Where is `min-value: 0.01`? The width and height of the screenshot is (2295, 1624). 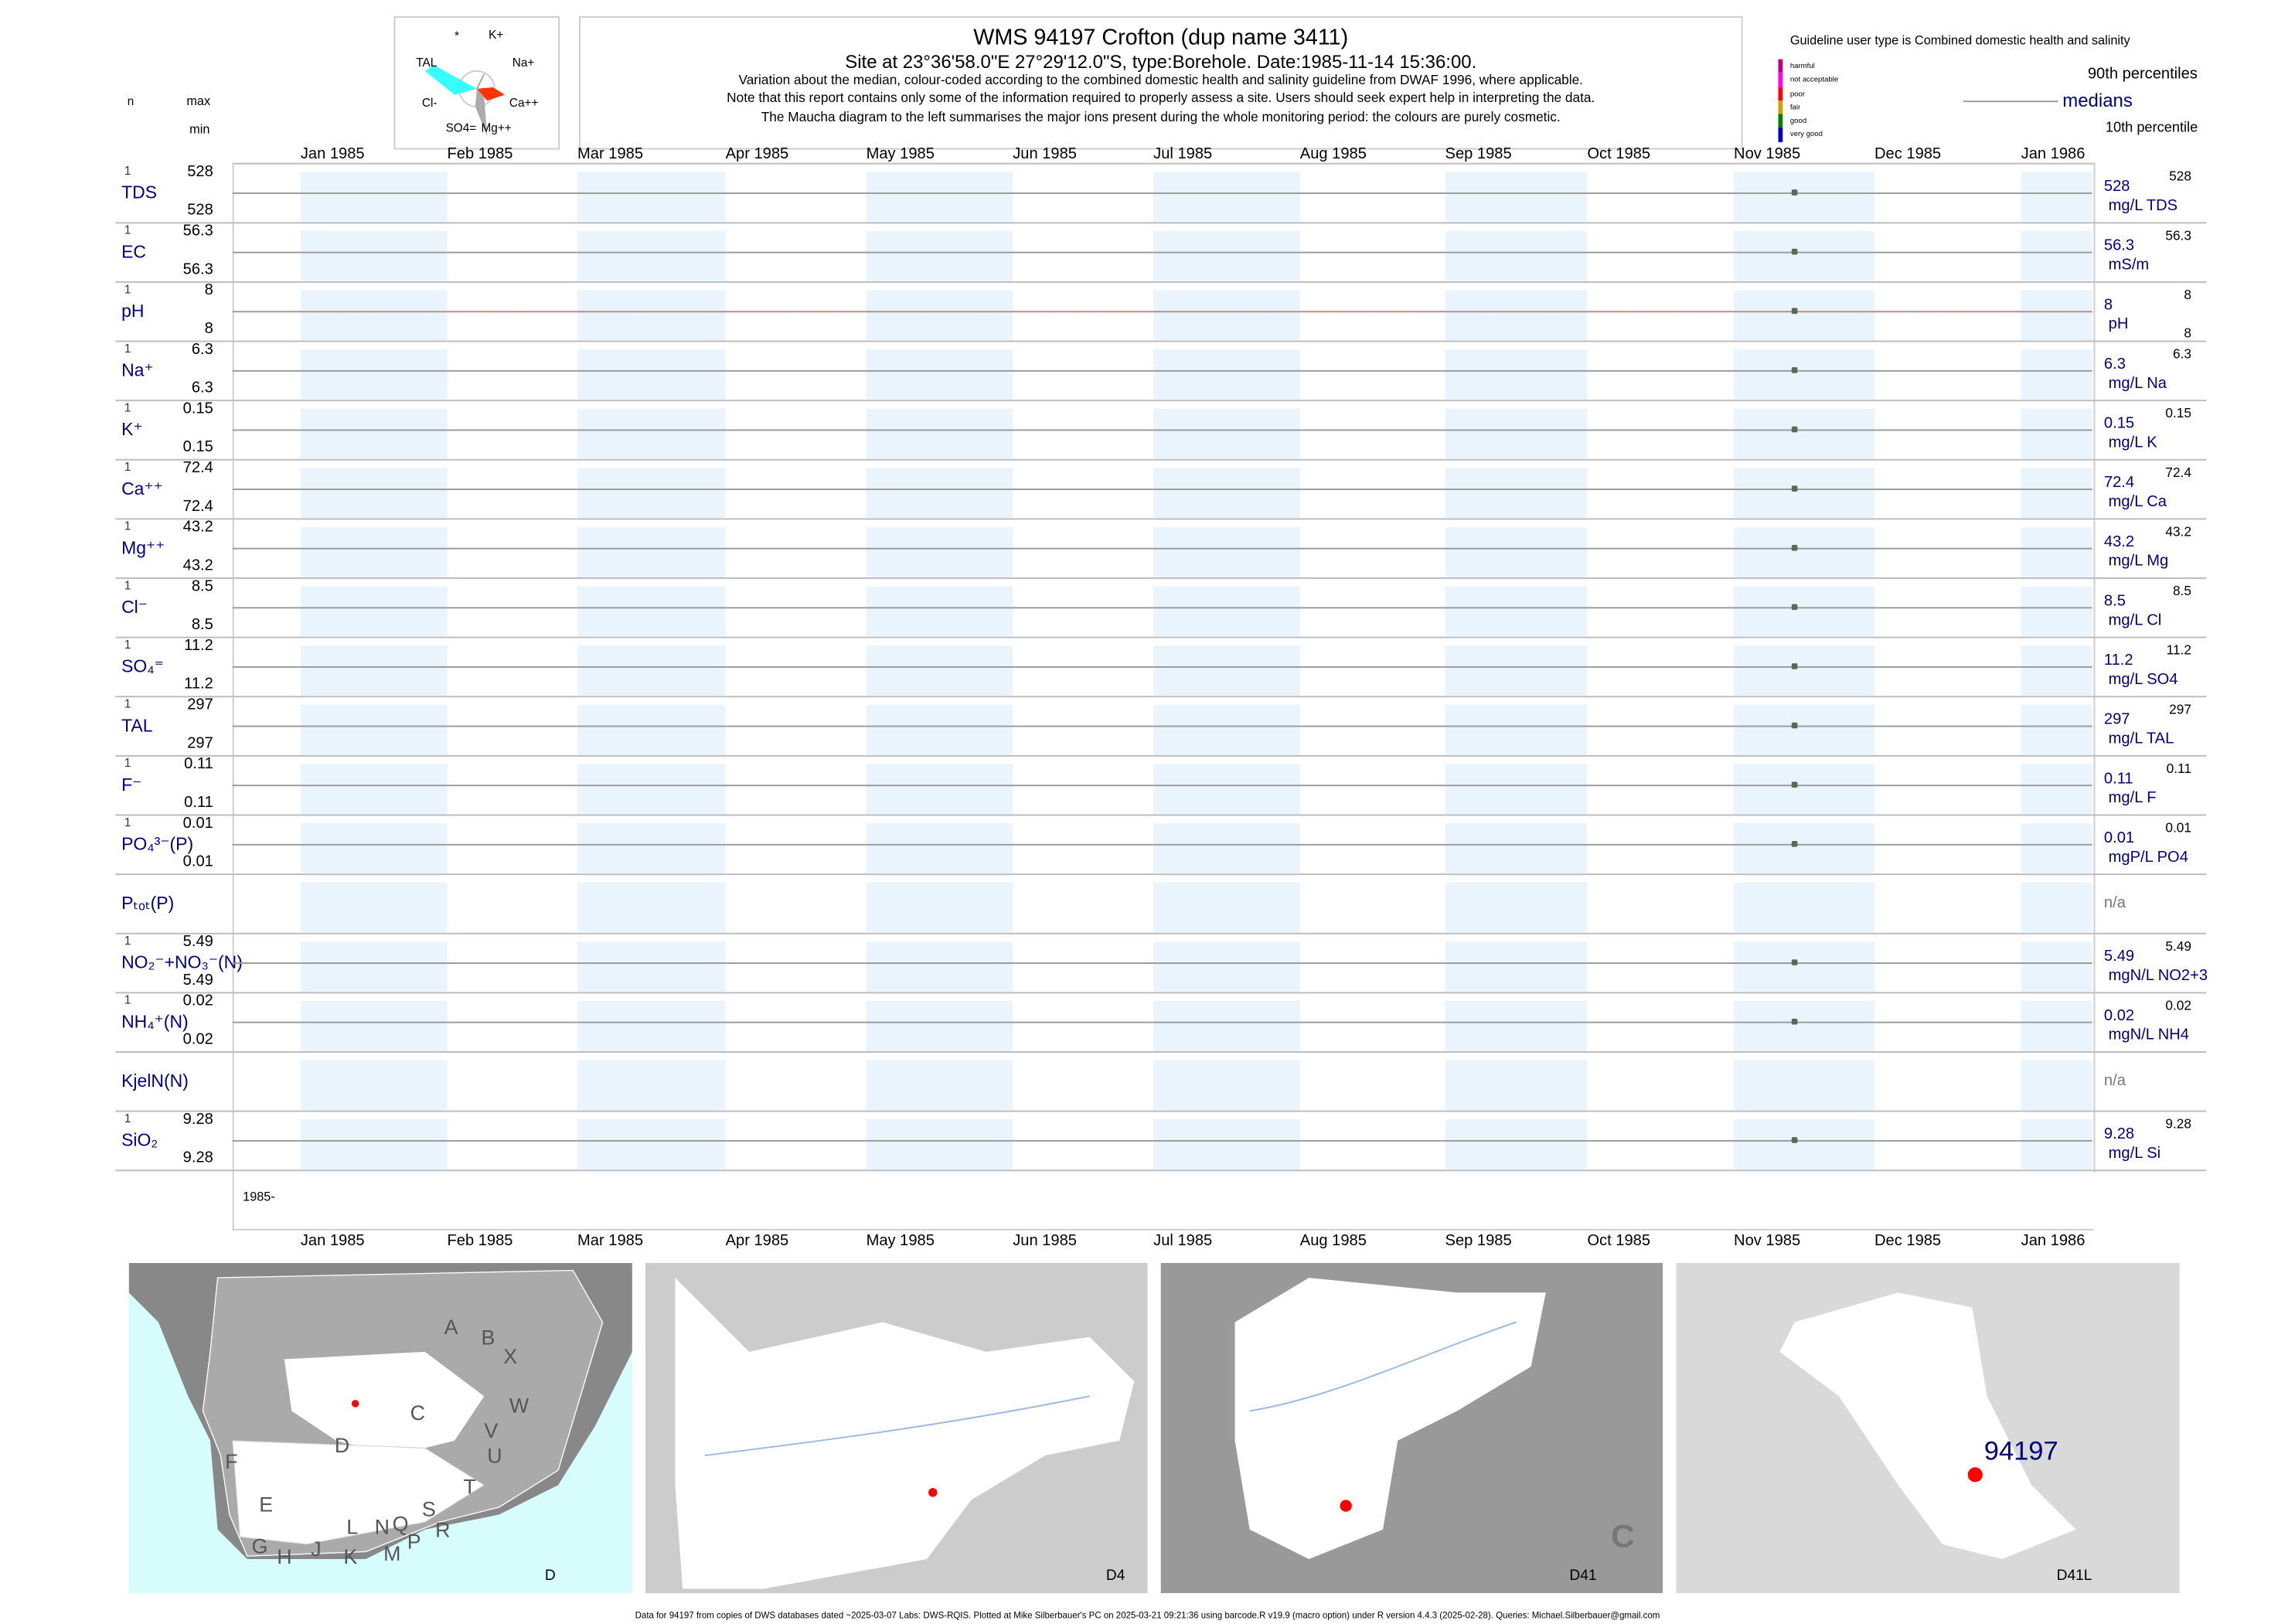
min-value: 0.01 is located at coordinates (197, 862).